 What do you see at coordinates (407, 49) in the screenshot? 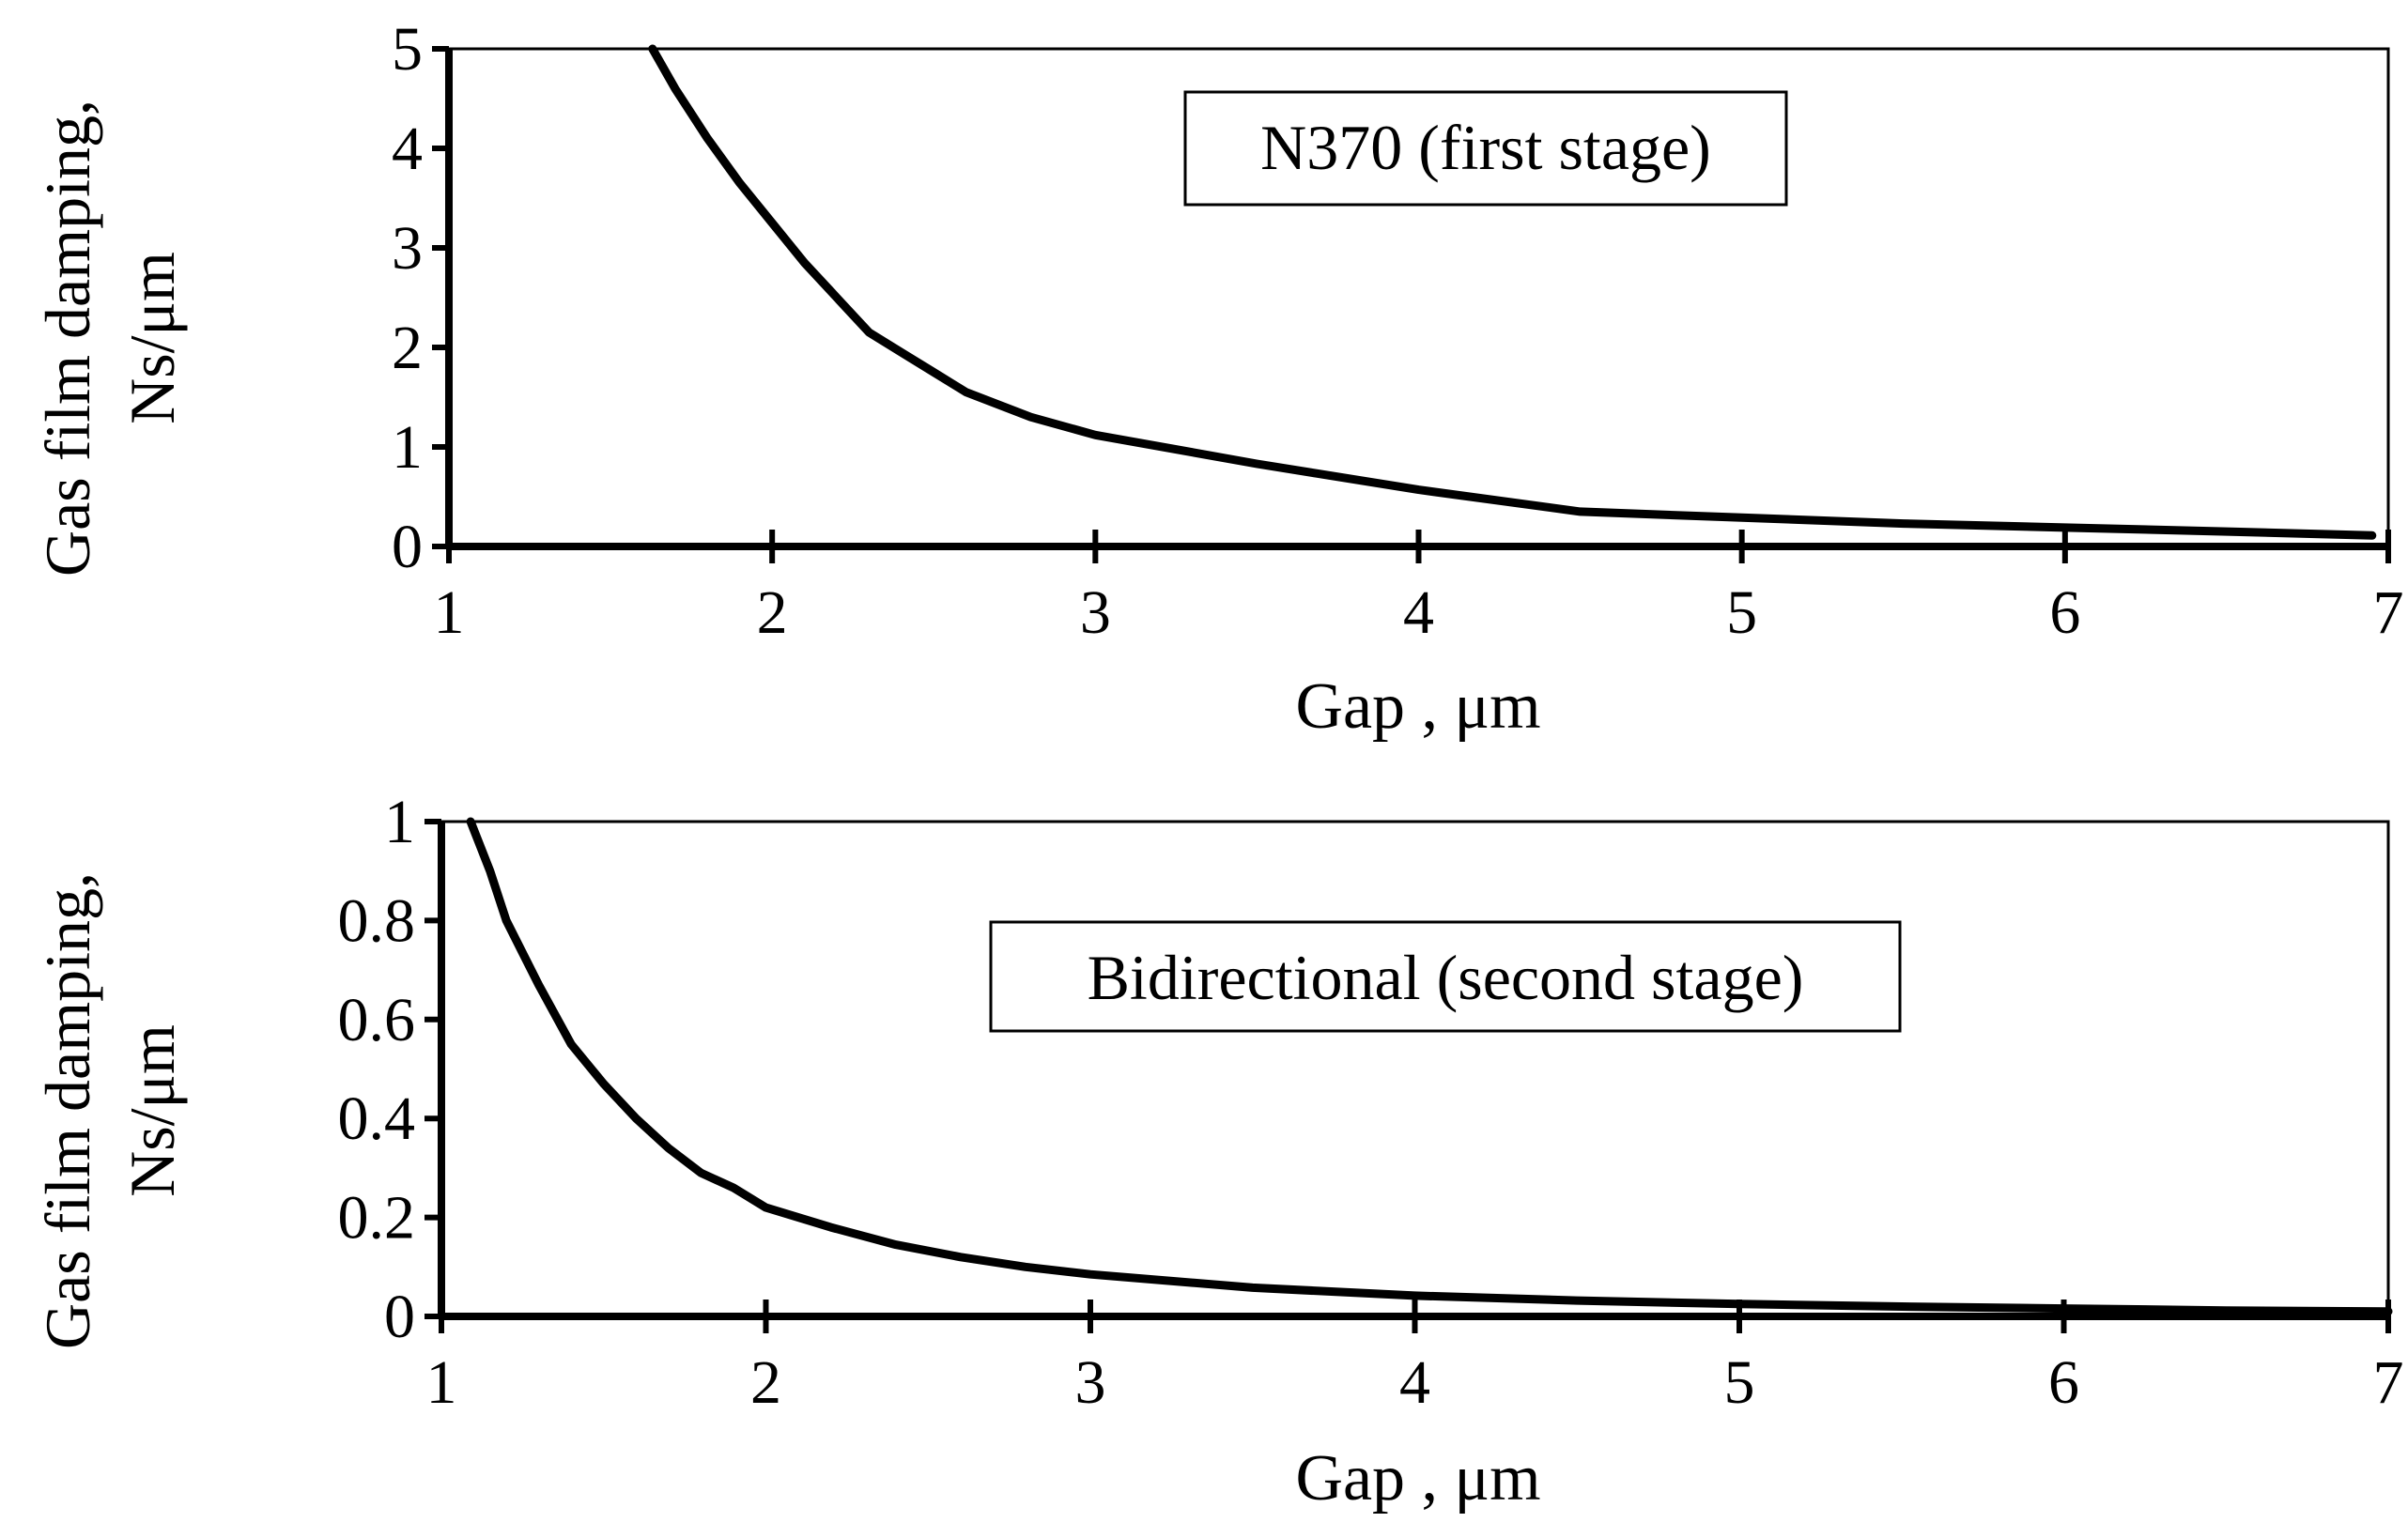
I see `y-tick-label: 5` at bounding box center [407, 49].